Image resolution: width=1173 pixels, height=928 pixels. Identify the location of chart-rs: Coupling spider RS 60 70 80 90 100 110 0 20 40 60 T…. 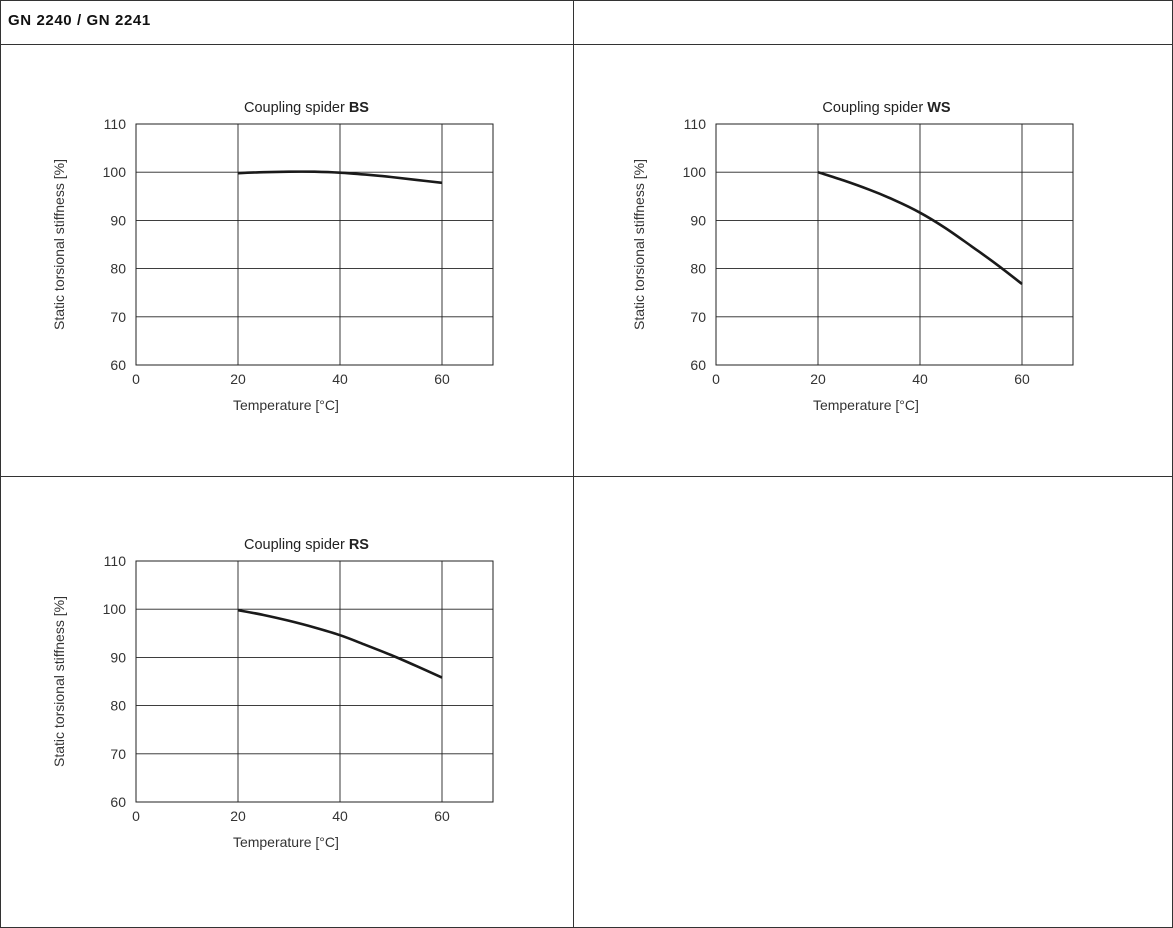
(275, 699).